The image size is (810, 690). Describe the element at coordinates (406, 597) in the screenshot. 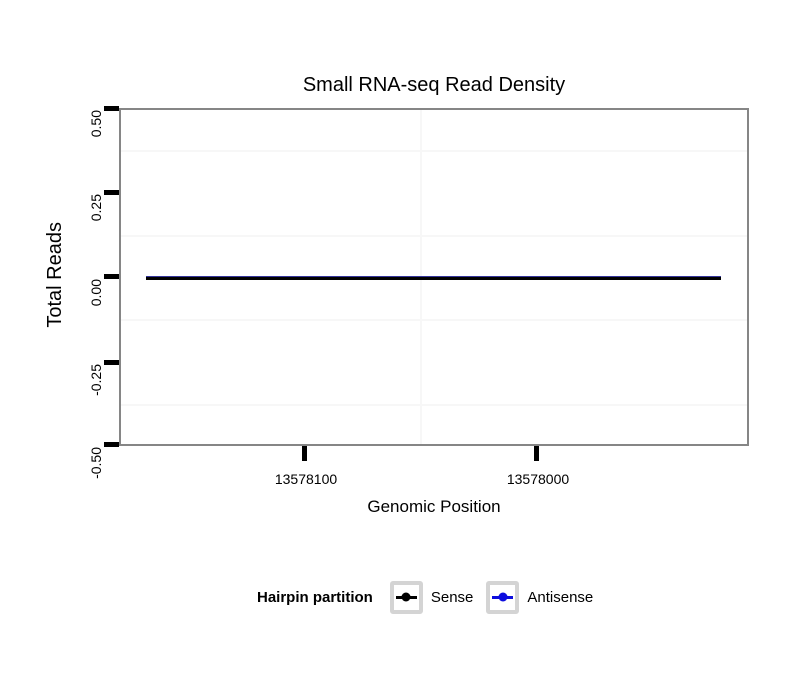

I see `sense-key-icon` at that location.